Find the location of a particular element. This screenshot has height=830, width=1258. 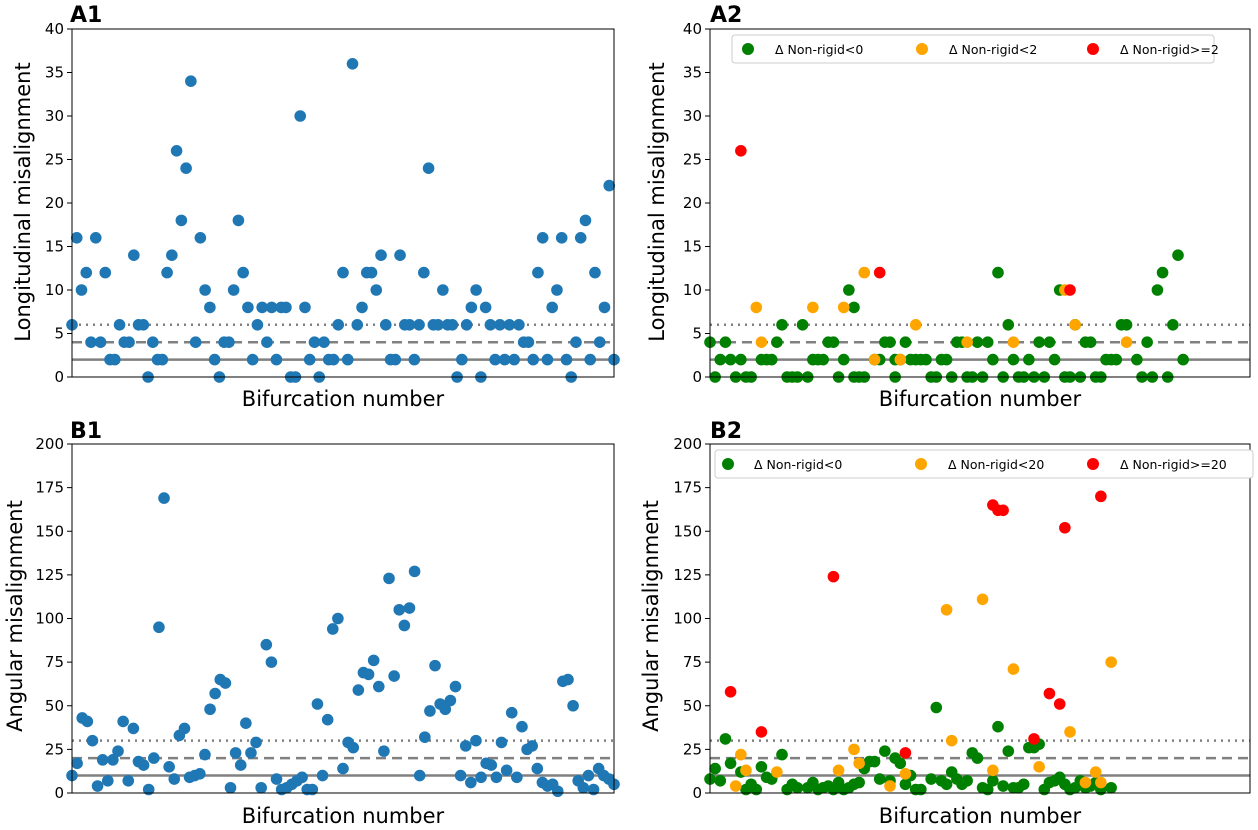

y-axis-label-b2: Angular misalignment is located at coordinates (651, 616).